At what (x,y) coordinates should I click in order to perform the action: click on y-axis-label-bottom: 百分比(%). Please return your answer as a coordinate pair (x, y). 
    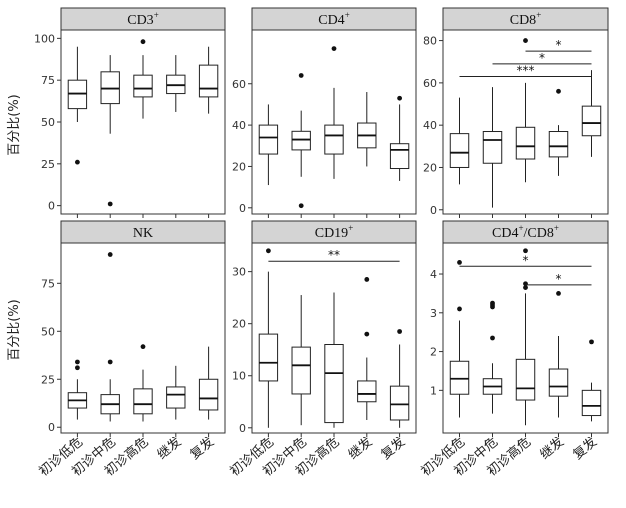
    Looking at the image, I should click on (14, 330).